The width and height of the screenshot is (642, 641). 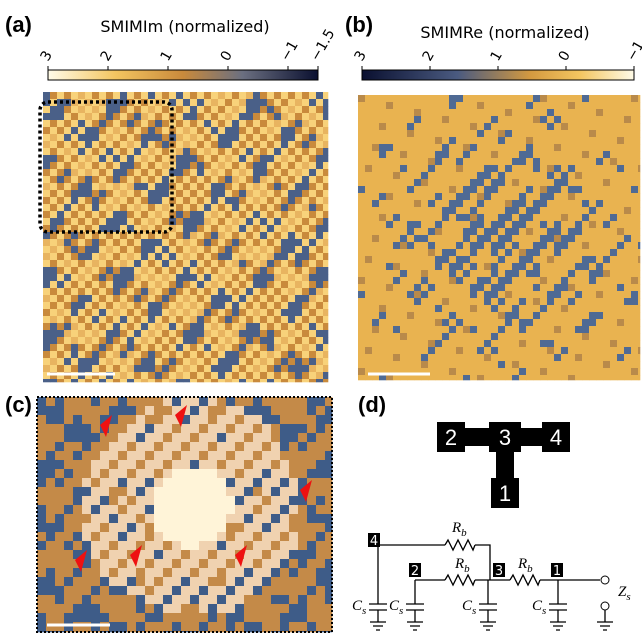 What do you see at coordinates (464, 533) in the screenshot?
I see `subscript: b` at bounding box center [464, 533].